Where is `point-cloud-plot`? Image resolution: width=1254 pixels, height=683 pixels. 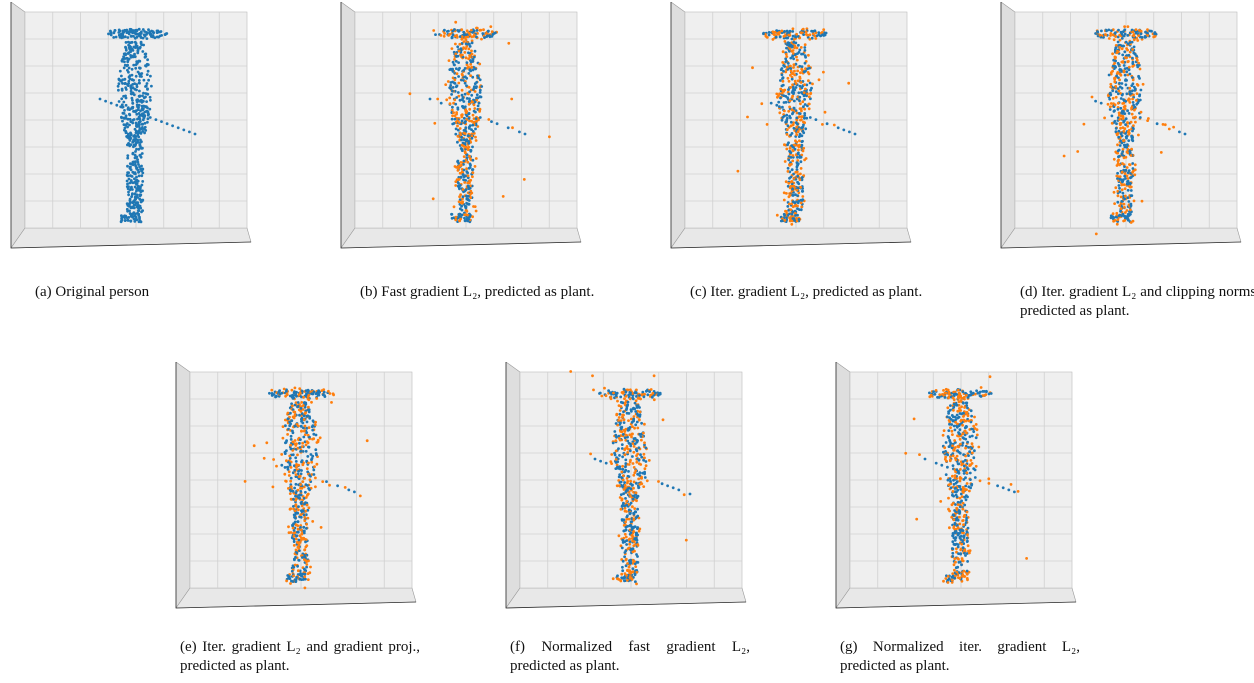
point-cloud-plot is located at coordinates (461, 125).